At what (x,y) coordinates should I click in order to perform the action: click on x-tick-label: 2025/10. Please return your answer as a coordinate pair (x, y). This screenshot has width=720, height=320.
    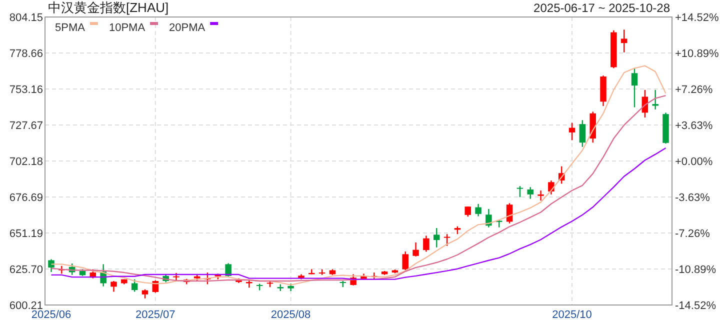
    Looking at the image, I should click on (572, 314).